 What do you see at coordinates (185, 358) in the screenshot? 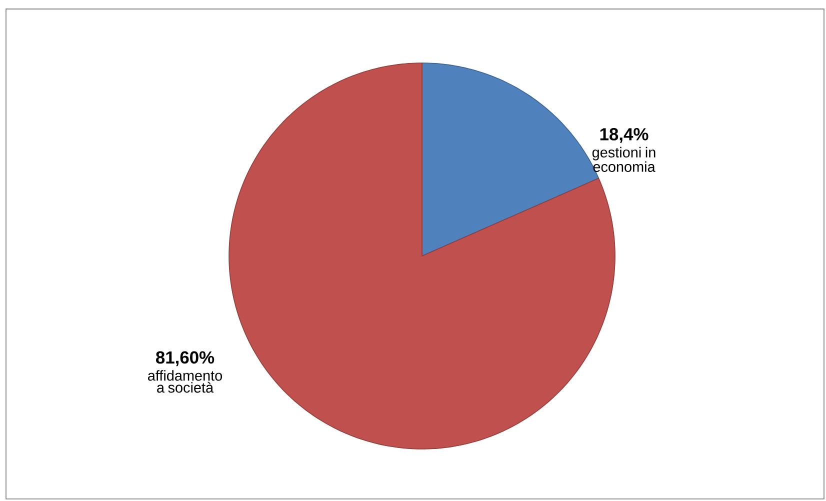
I see `data-label: 81,60%` at bounding box center [185, 358].